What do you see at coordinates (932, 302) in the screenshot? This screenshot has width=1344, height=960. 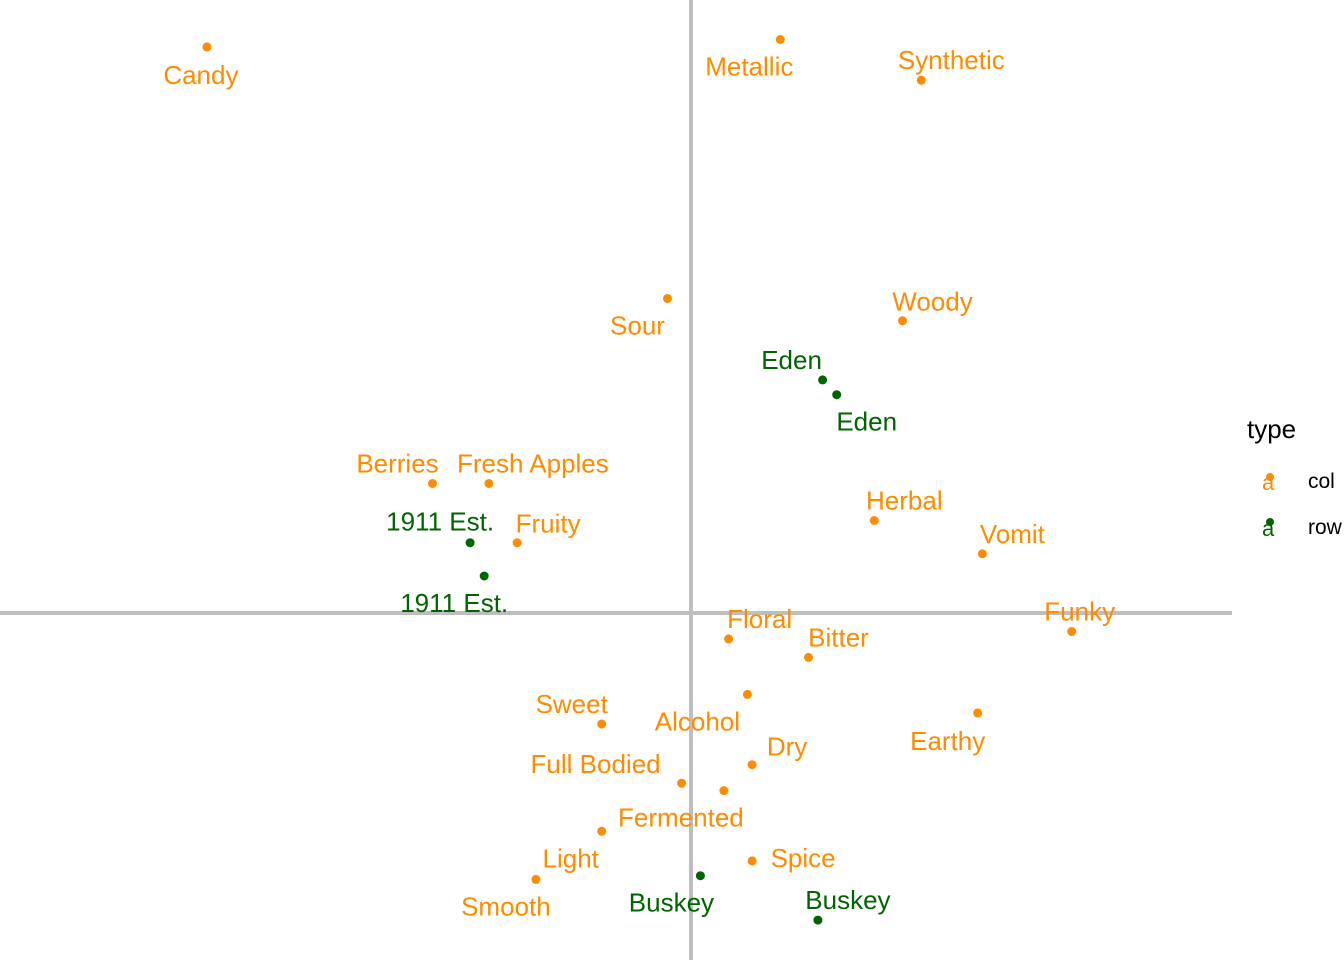 I see `point-label-col-4: Woody` at bounding box center [932, 302].